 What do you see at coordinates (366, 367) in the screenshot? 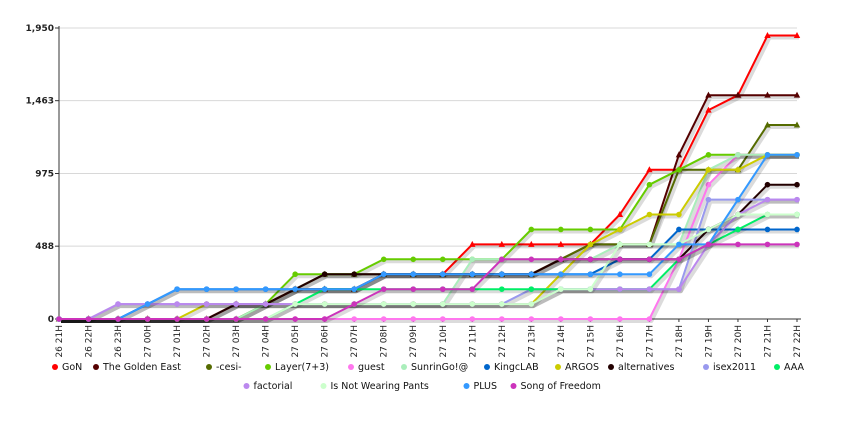
I see `legend-item: guest` at bounding box center [366, 367].